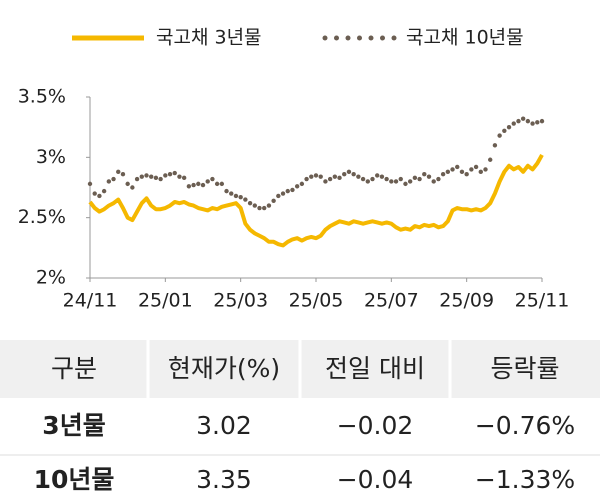  I want to click on table-cell: 3.35, so click(224, 479).